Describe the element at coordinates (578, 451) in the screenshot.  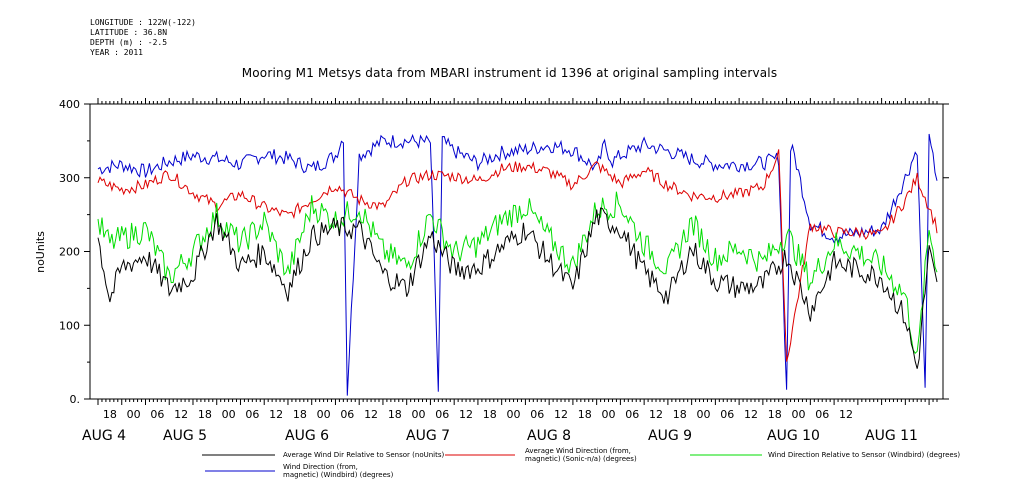
I see `legend-label-avg_dir: Average Wind Direction (from,` at that location.